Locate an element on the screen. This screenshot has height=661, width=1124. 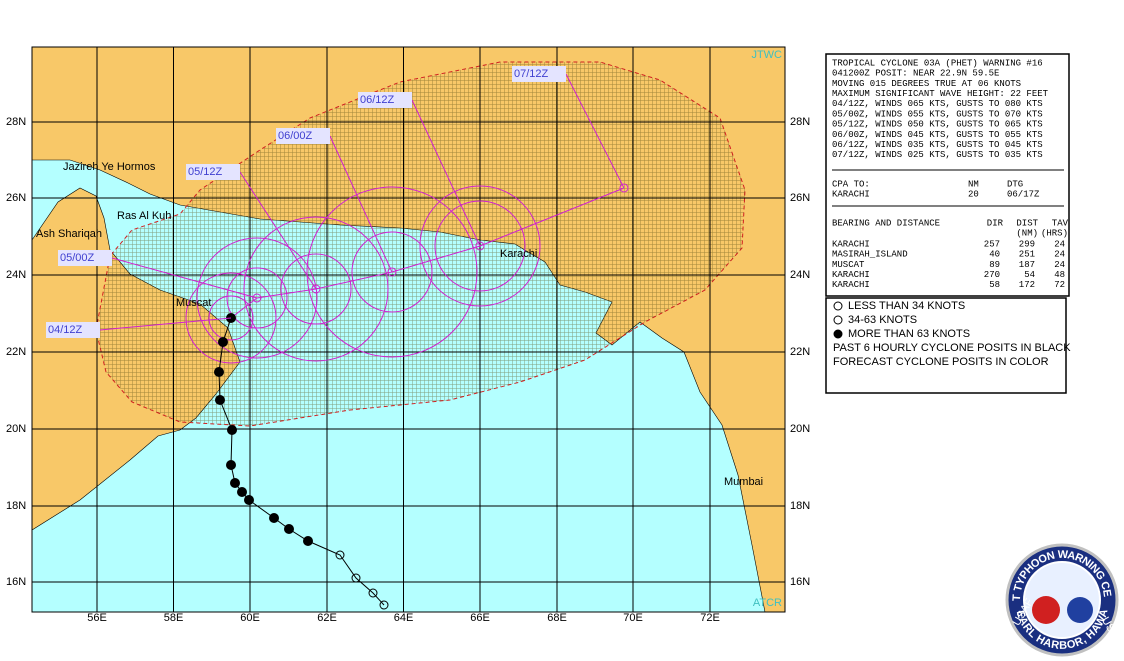
past-track is located at coordinates (301, 461).